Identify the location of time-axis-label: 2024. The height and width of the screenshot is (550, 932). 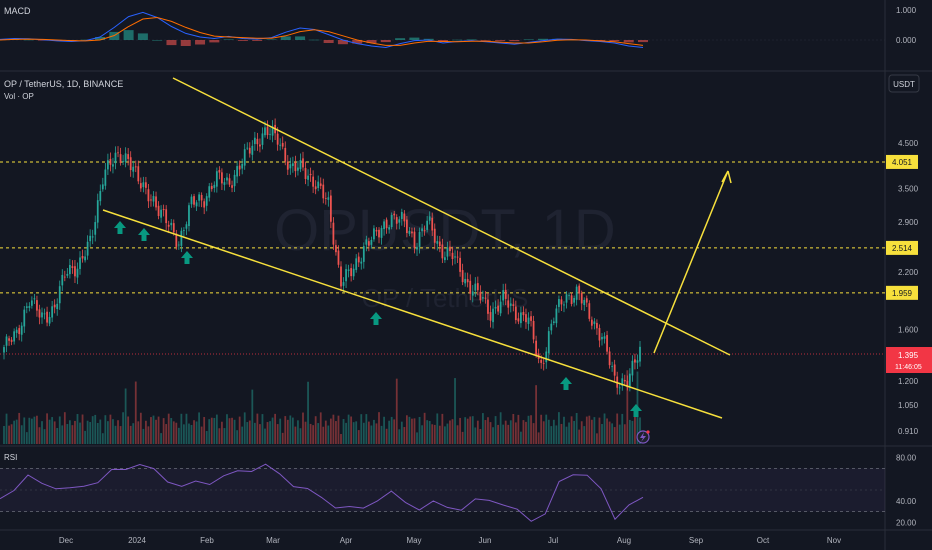
(137, 540).